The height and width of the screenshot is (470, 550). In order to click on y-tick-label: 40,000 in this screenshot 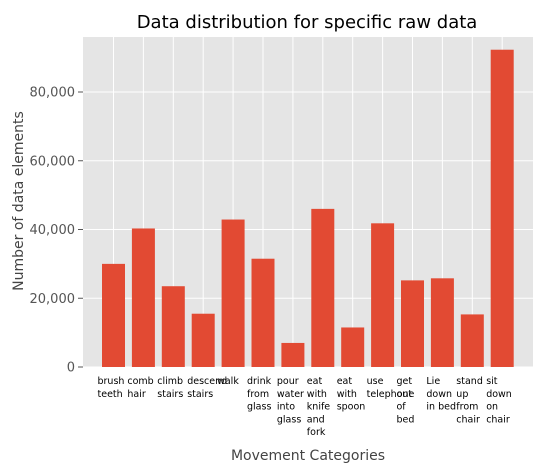, I will do `click(53, 230)`.